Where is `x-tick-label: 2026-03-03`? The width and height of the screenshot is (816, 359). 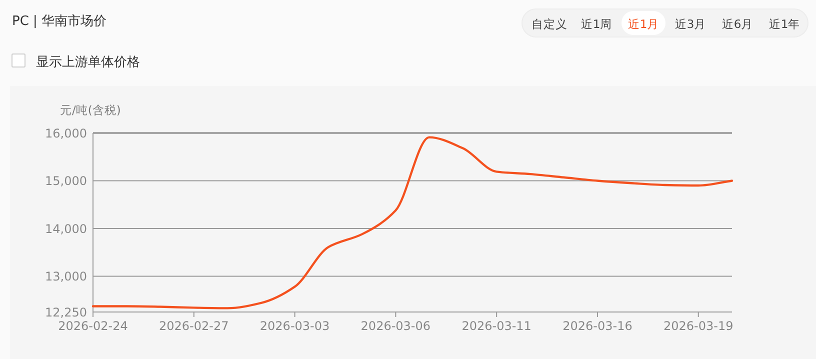 x-tick-label: 2026-03-03 is located at coordinates (295, 326).